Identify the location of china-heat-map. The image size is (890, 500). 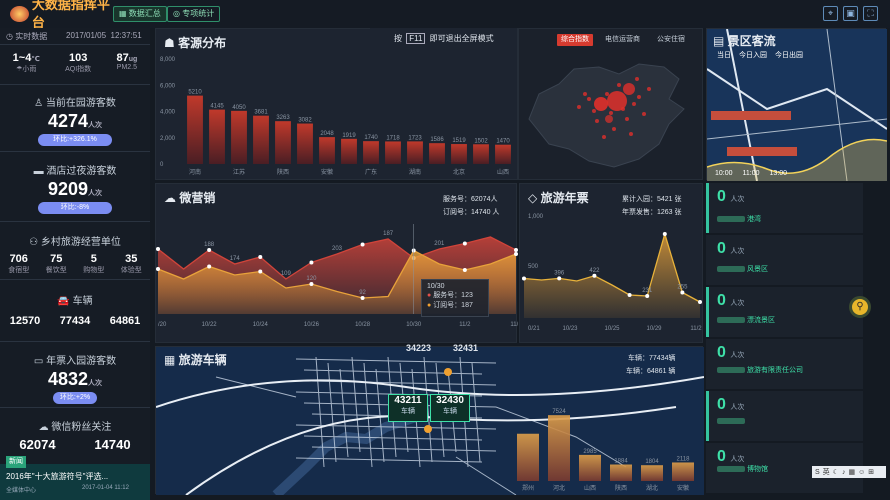
(611, 114).